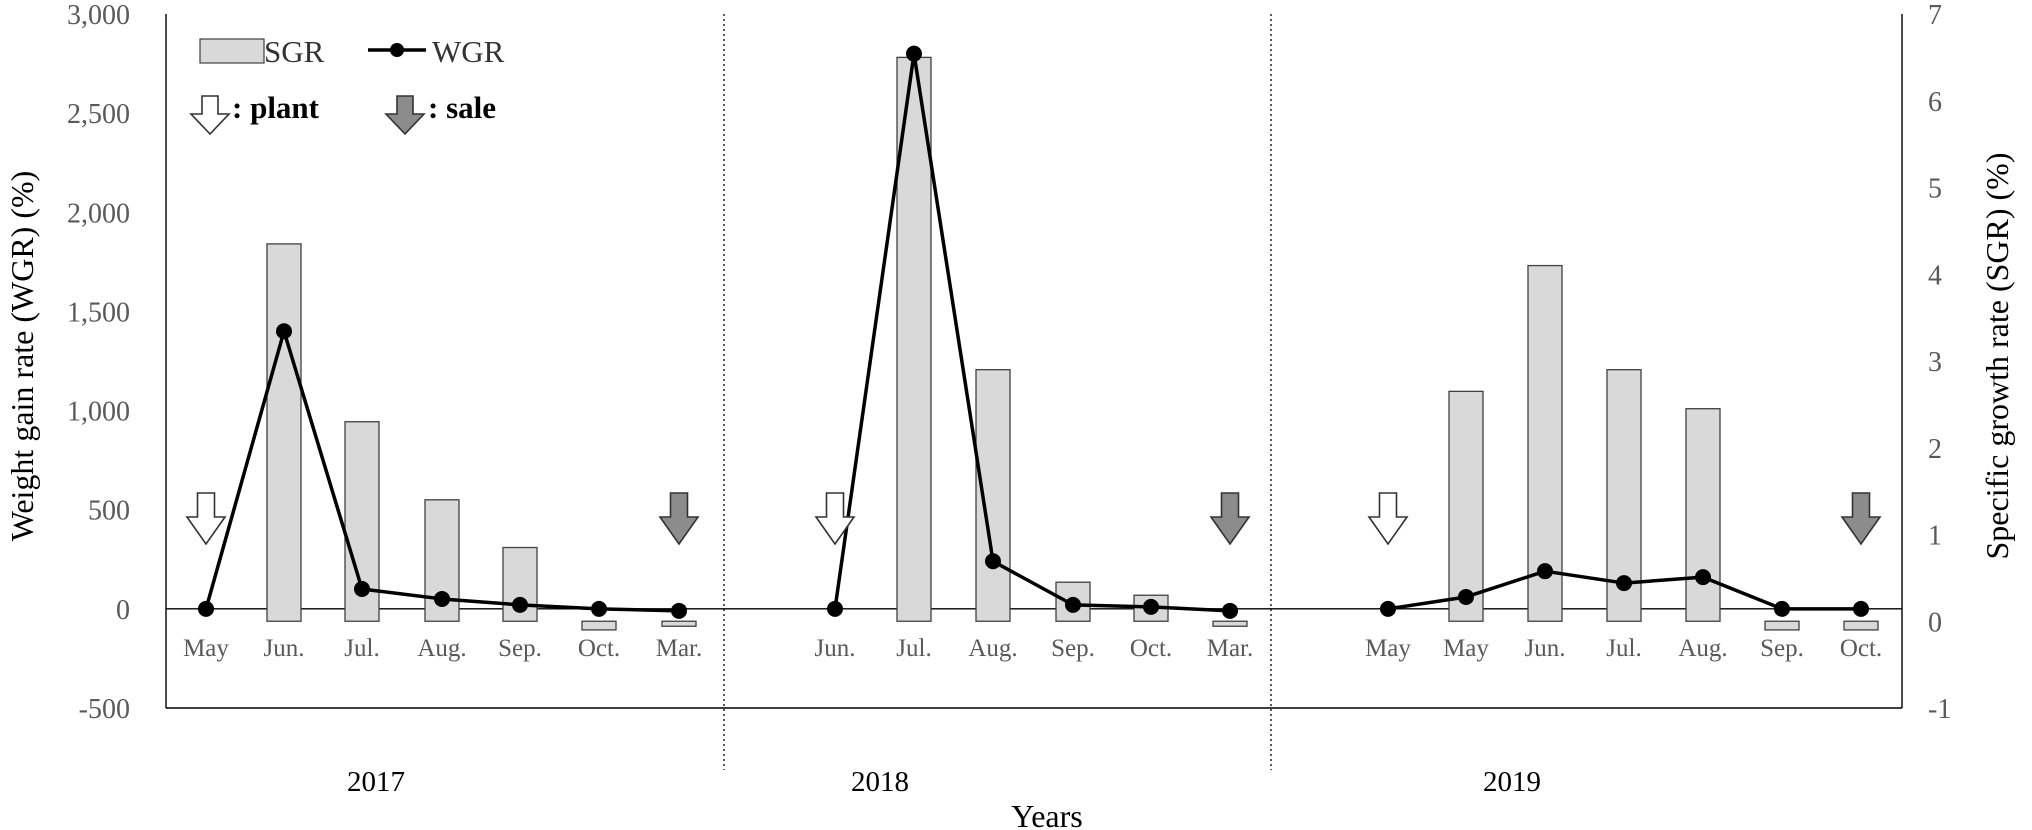  Describe the element at coordinates (1997, 356) in the screenshot. I see `y-right-axis-title: Specific growth rate (SGR) (%)` at that location.